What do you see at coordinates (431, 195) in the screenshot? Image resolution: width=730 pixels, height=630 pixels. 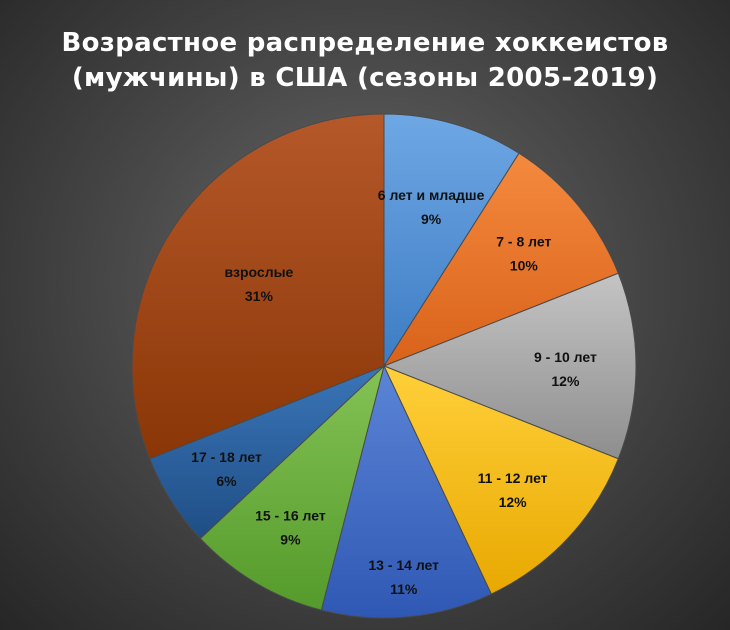 I see `slice-category-label: 6 лет и младше` at bounding box center [431, 195].